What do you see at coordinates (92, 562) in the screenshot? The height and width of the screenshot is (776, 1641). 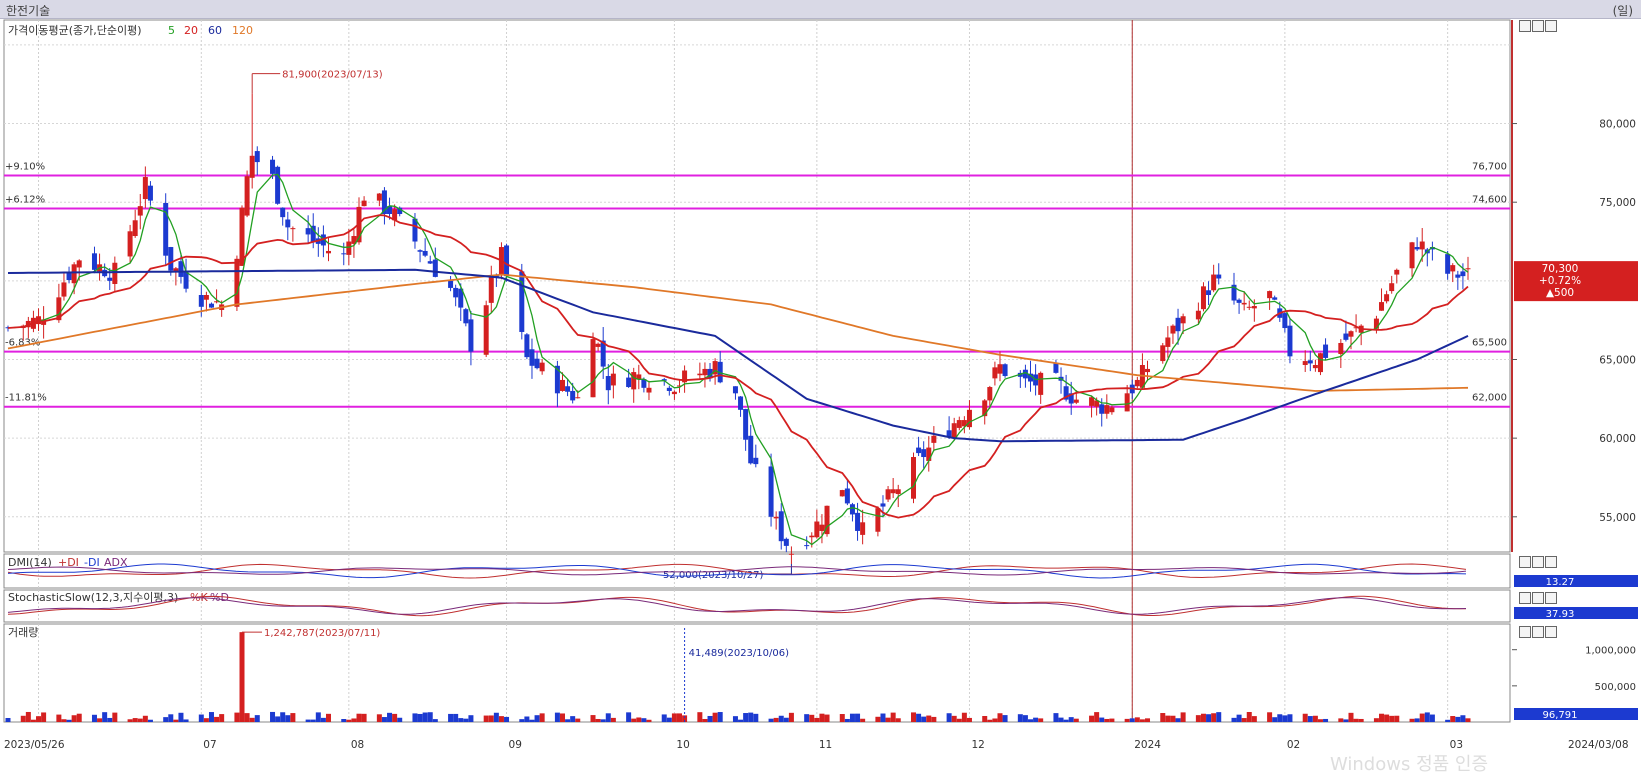 I see `dmi-minus-label: -DI` at bounding box center [92, 562].